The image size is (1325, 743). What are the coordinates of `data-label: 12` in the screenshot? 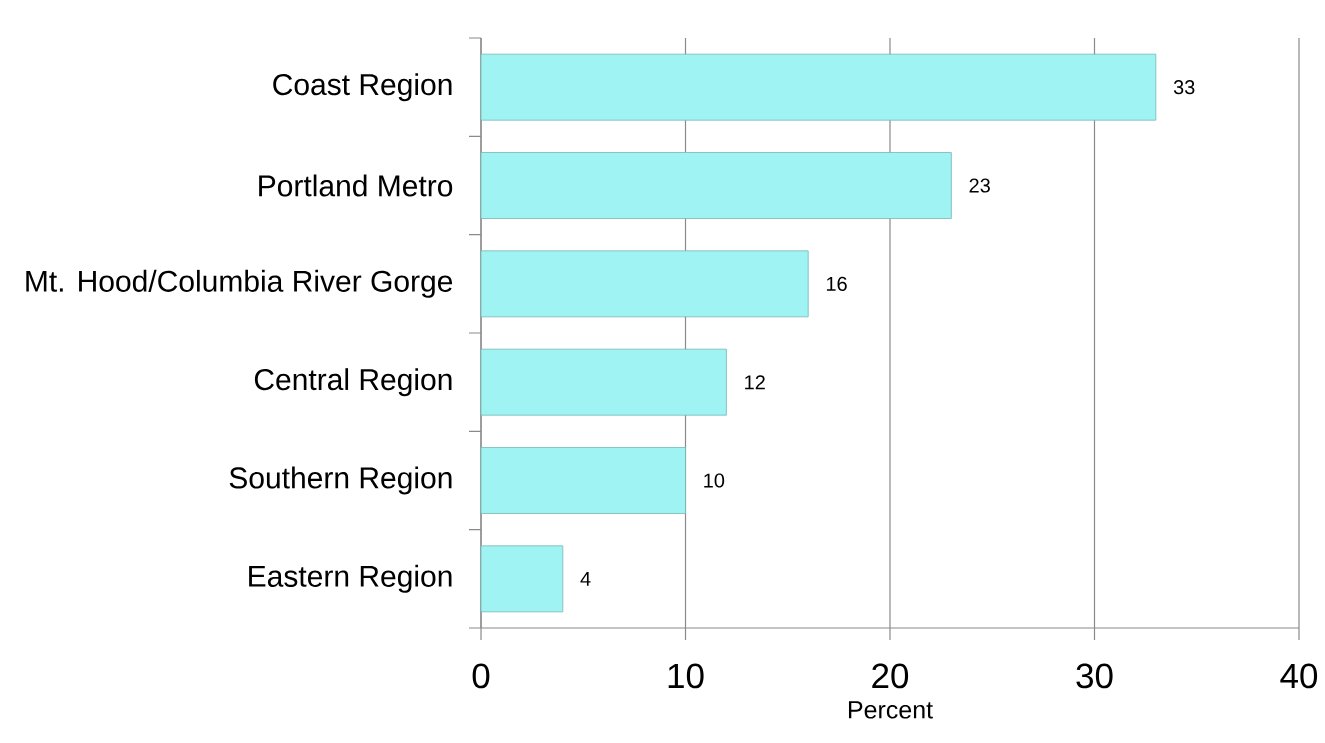 It's located at (755, 382).